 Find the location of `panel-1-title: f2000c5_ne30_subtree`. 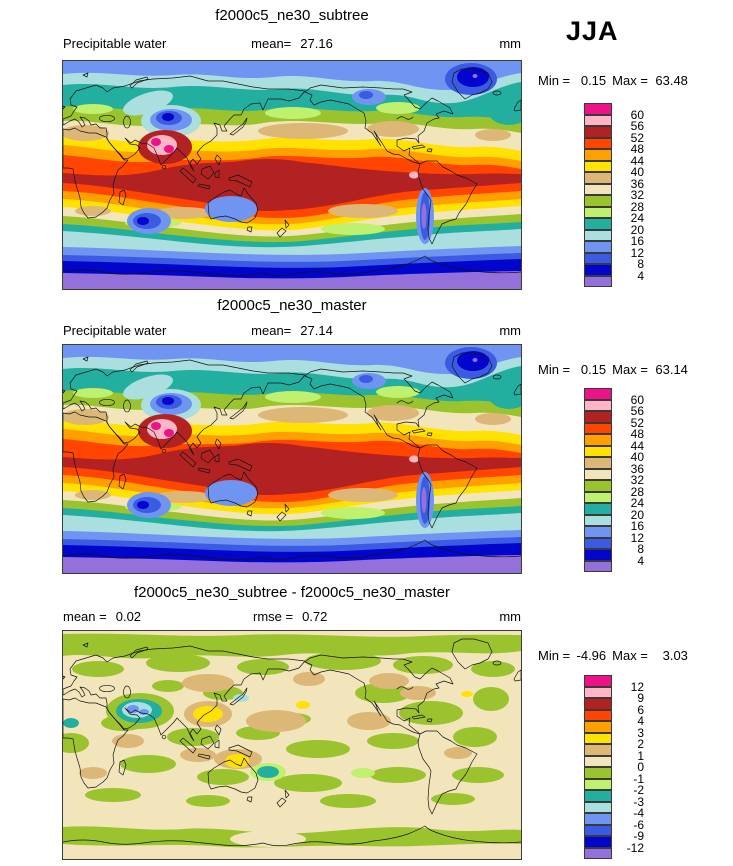

panel-1-title: f2000c5_ne30_subtree is located at coordinates (292, 15).